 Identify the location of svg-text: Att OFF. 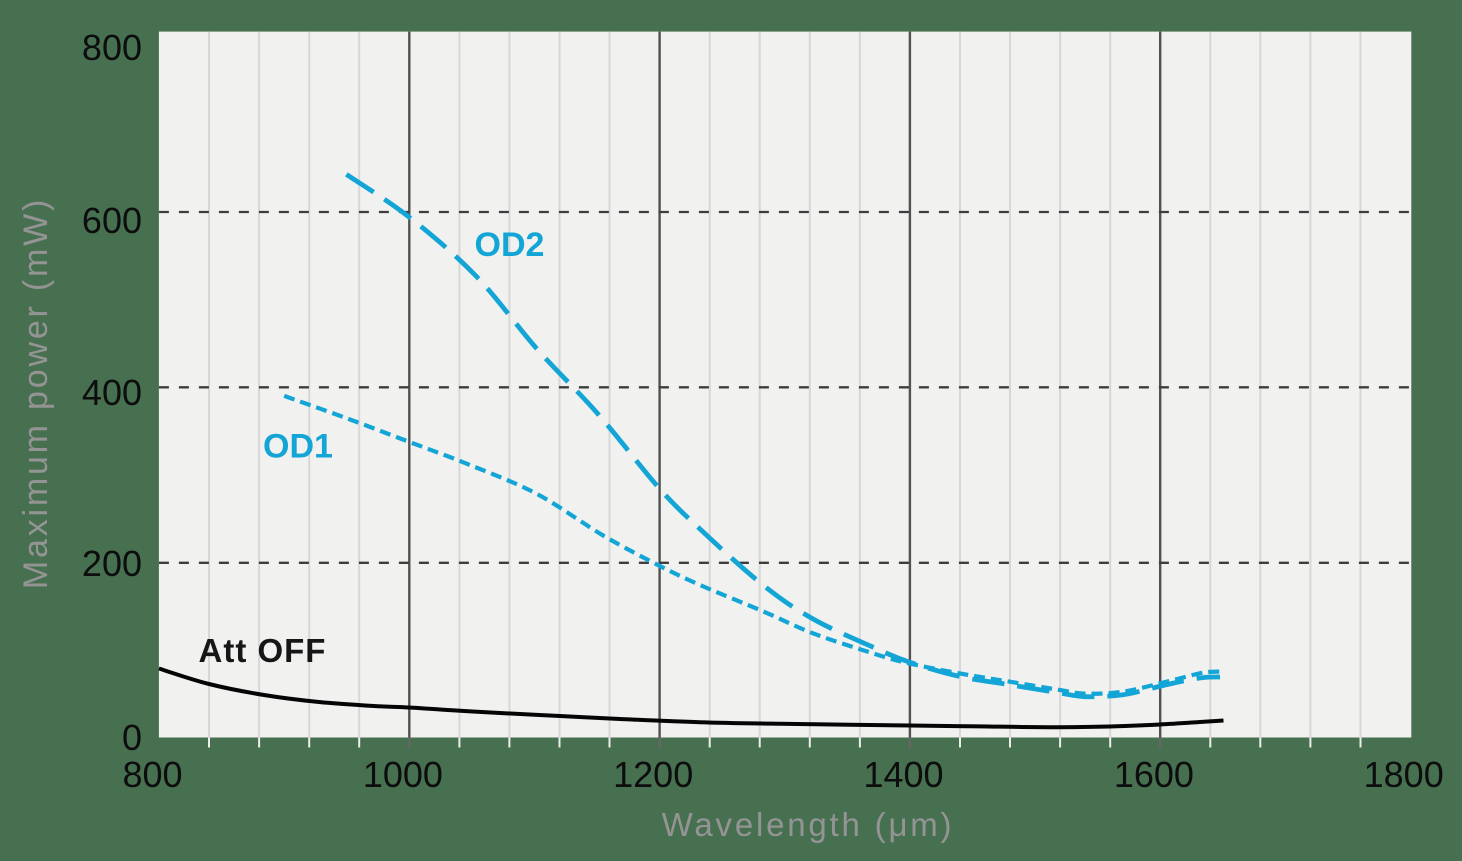
(263, 650).